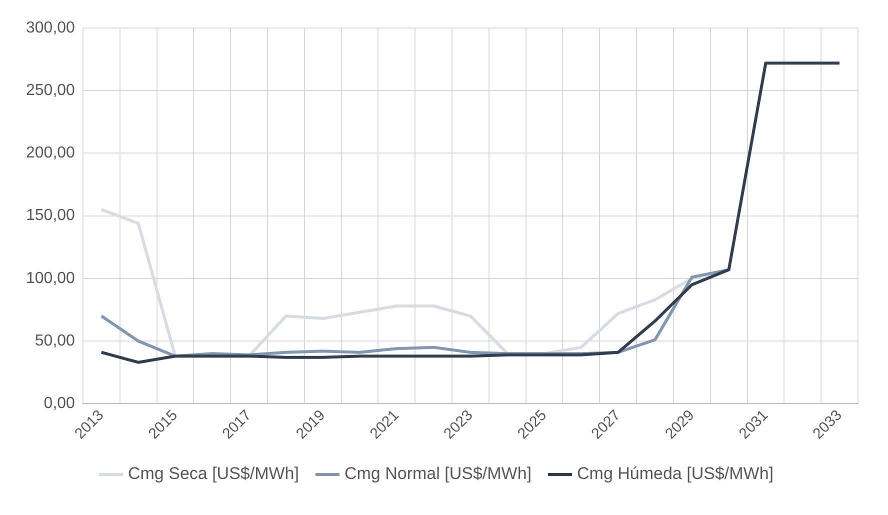 The height and width of the screenshot is (515, 888). I want to click on y-tick-label: 150,00, so click(51, 215).